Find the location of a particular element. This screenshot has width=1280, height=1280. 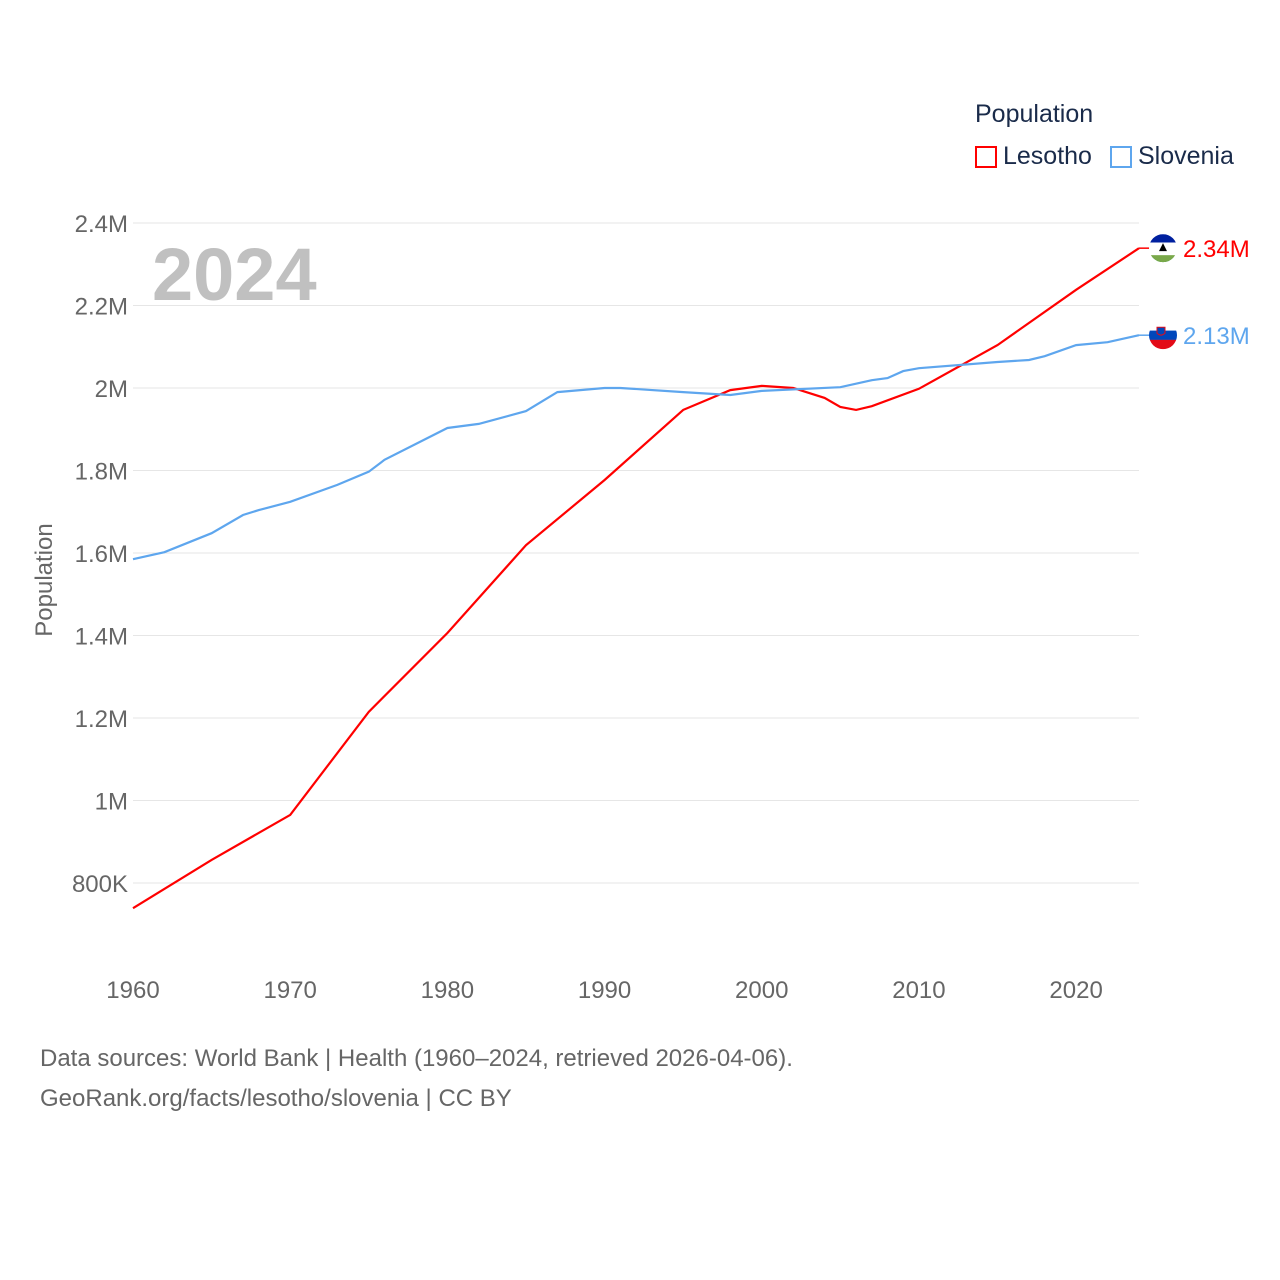

y-tick-label: 2M is located at coordinates (111, 389).